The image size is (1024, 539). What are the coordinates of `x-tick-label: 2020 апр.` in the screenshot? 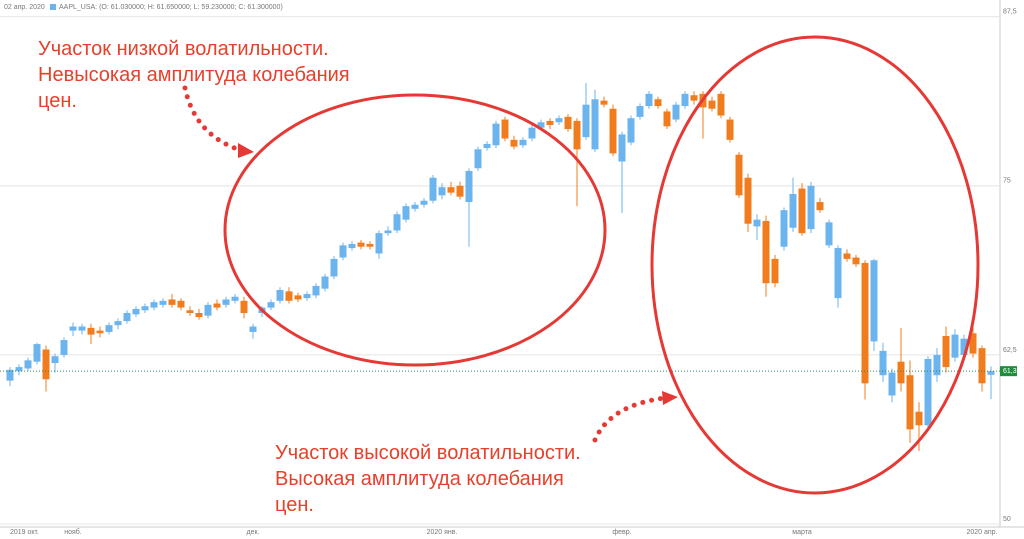 It's located at (981, 532).